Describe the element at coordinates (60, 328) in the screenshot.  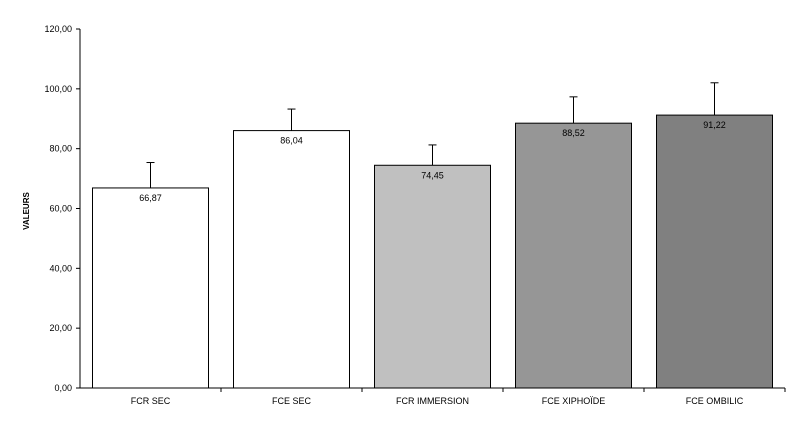
I see `y-tick-label: 20,00` at that location.